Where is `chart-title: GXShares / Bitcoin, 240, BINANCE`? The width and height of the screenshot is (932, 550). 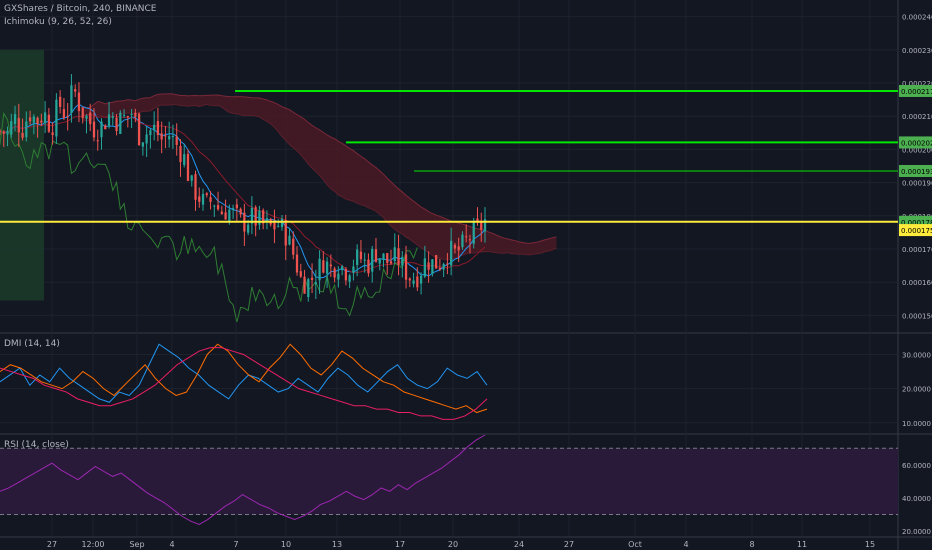 chart-title: GXShares / Bitcoin, 240, BINANCE is located at coordinates (80, 9).